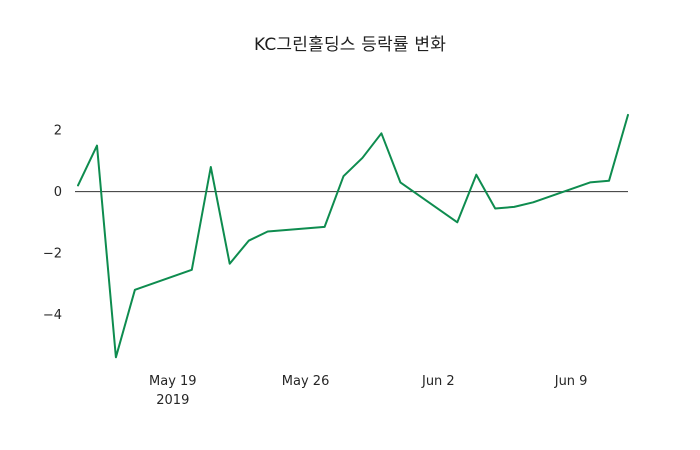 Image resolution: width=700 pixels, height=450 pixels. Describe the element at coordinates (306, 381) in the screenshot. I see `x-tick-label: May 26` at that location.